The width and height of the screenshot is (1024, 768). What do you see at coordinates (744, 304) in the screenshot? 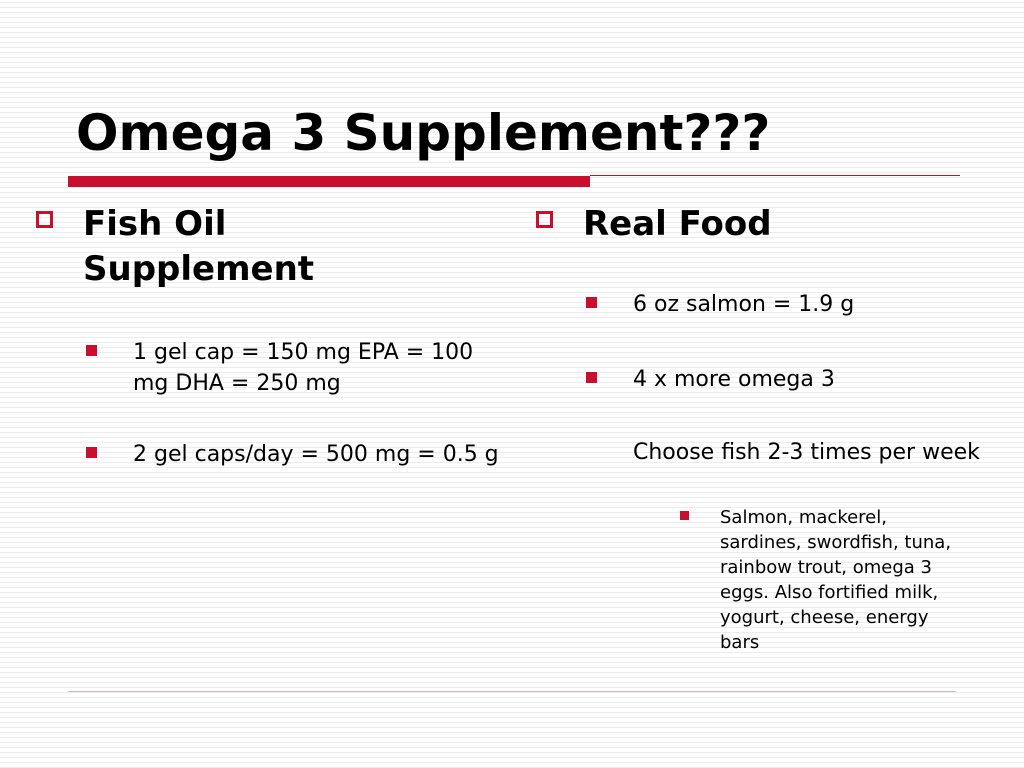
I see `right-item-1-text: 6 oz salmon = 1.9 g` at bounding box center [744, 304].